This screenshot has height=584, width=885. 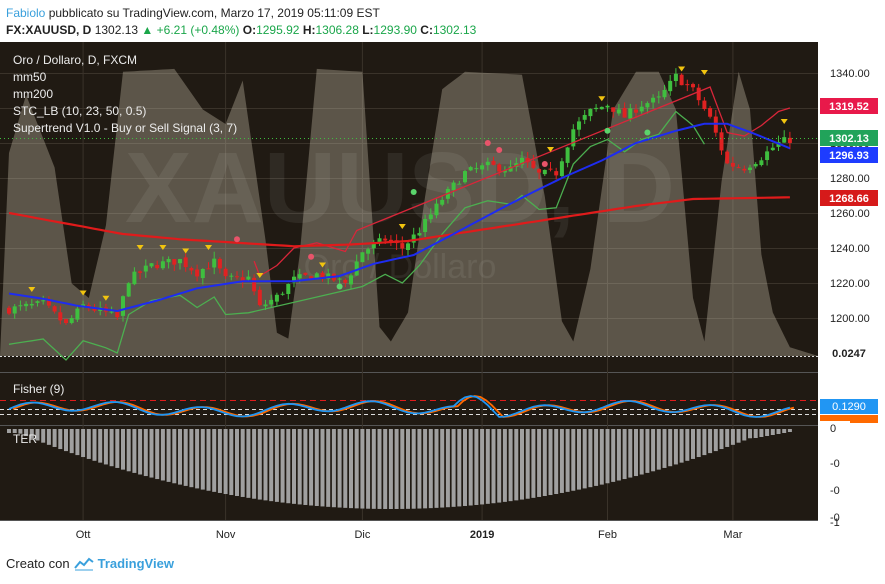 What do you see at coordinates (368, 30) in the screenshot?
I see `low-label: L:` at bounding box center [368, 30].